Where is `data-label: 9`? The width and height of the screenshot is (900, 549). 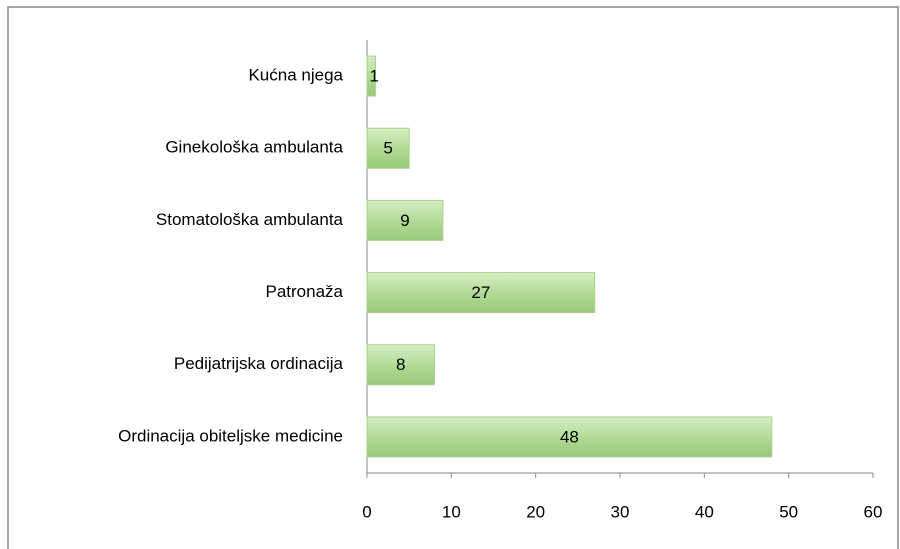 data-label: 9 is located at coordinates (404, 220).